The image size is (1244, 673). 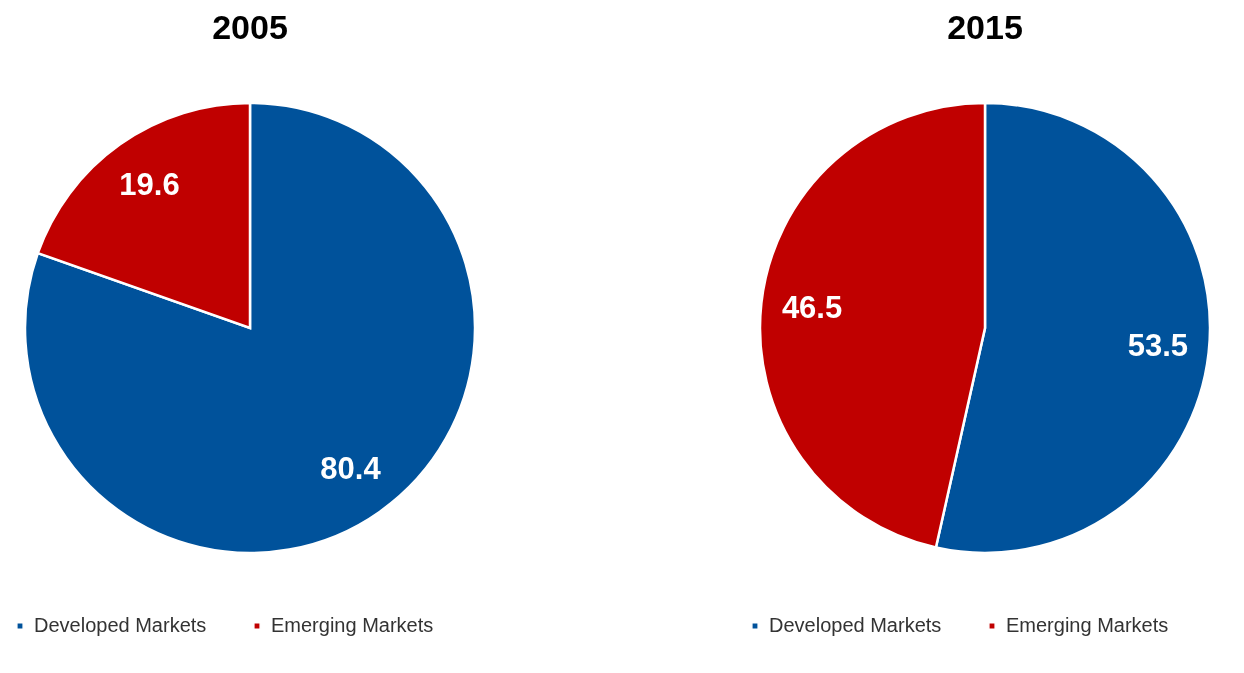 I want to click on data-label: 53.5, so click(x=1158, y=346).